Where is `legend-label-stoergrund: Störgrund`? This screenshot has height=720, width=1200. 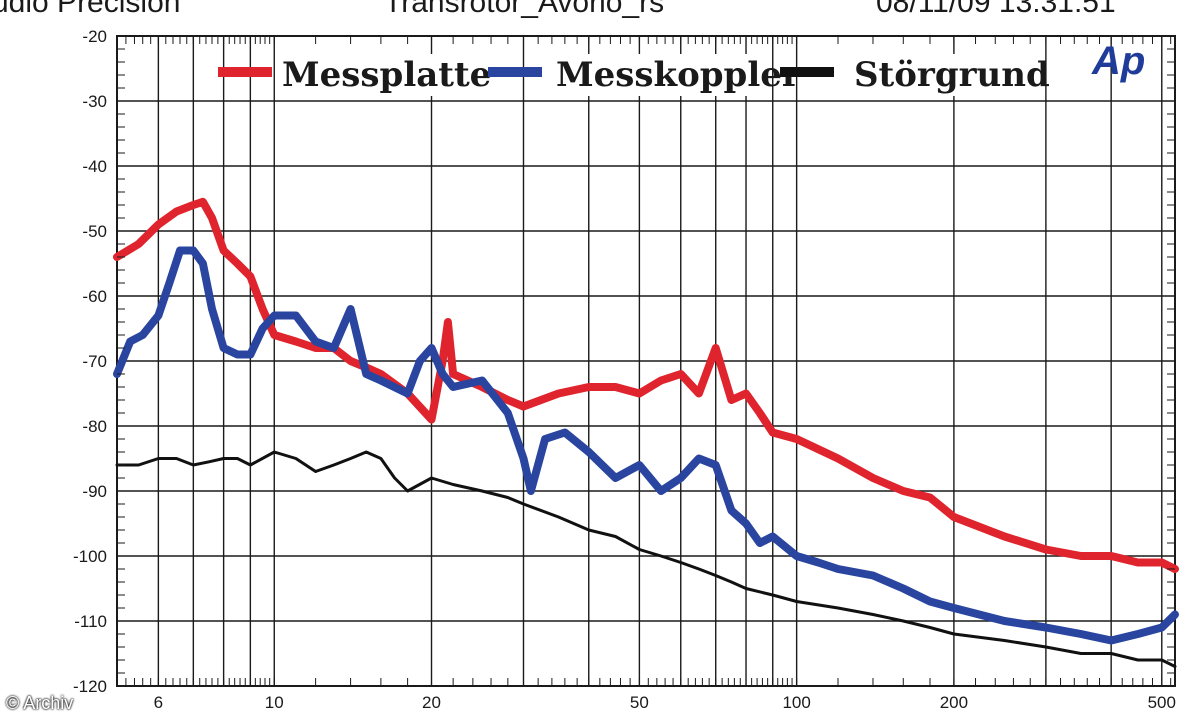 legend-label-stoergrund: Störgrund is located at coordinates (952, 75).